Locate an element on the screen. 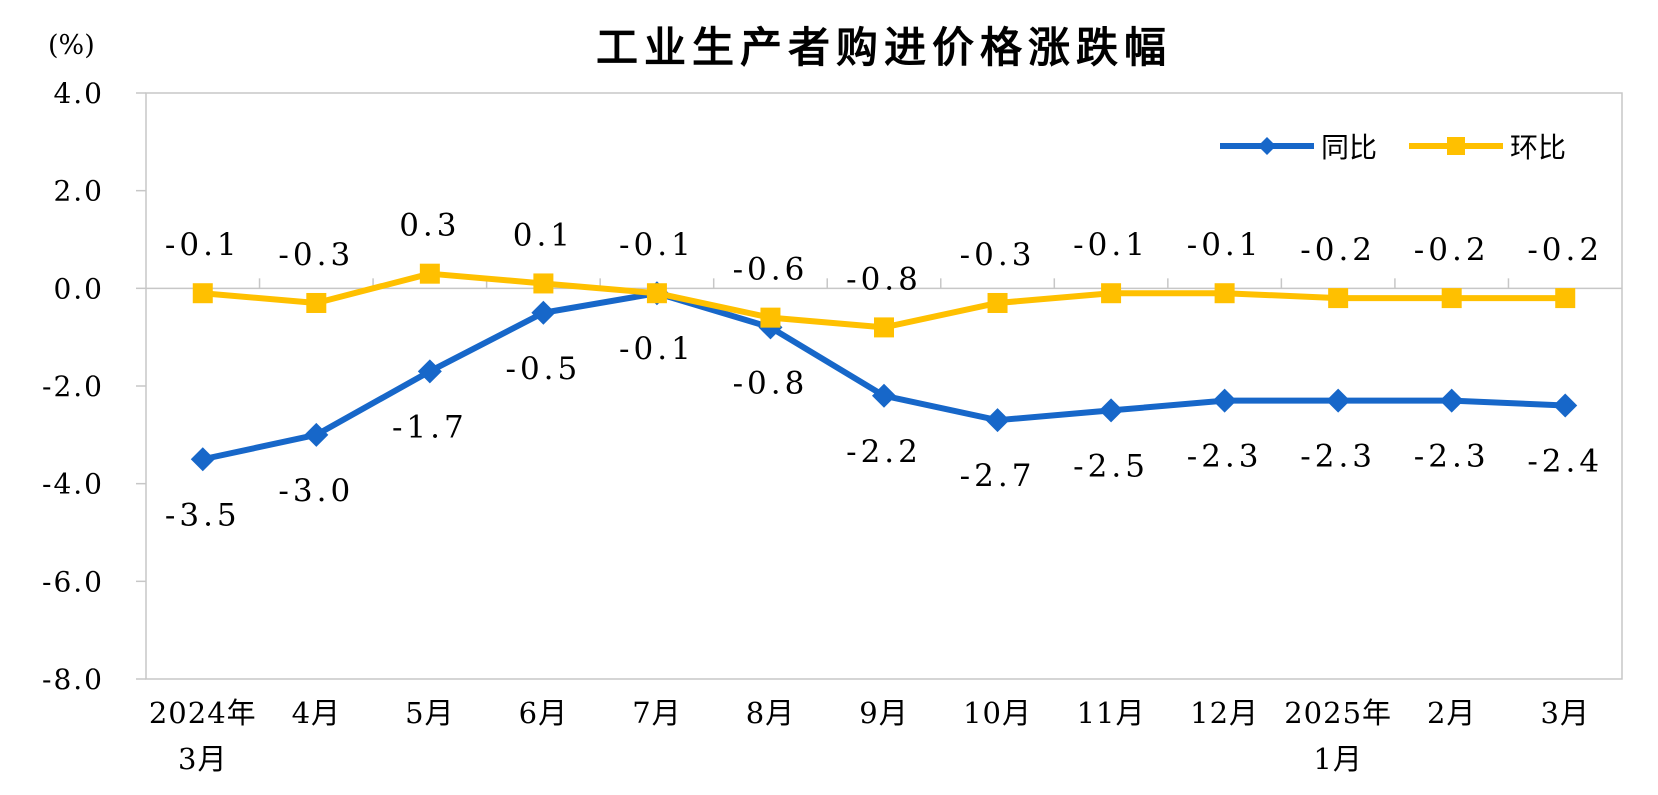 The width and height of the screenshot is (1658, 795). legend-item-mom: 环比 is located at coordinates (1486, 146).